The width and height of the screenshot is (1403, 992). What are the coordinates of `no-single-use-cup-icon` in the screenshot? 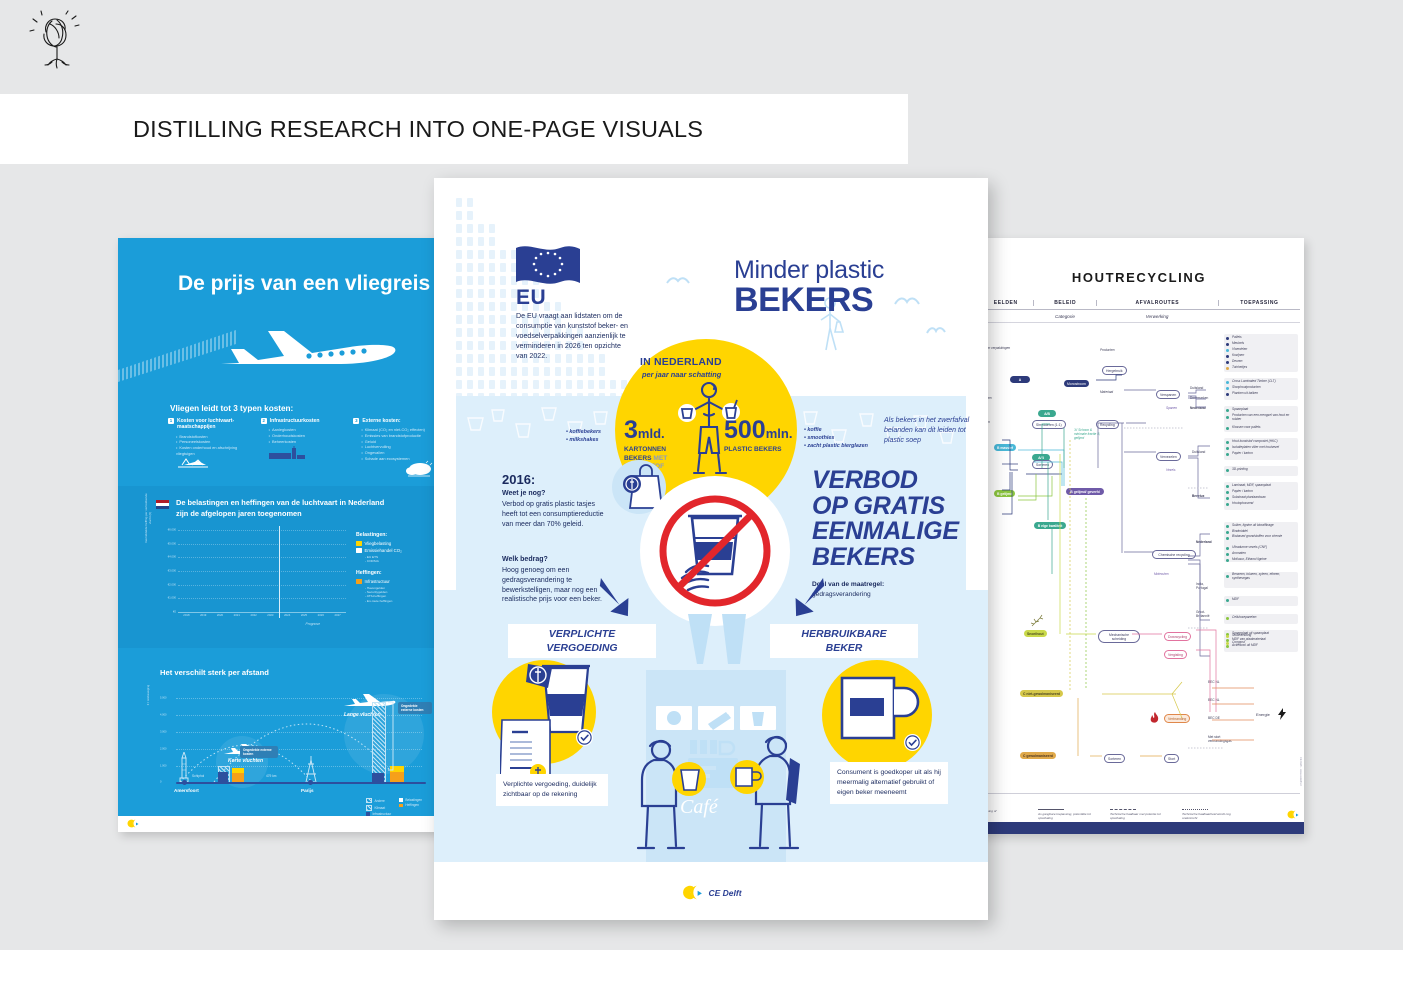 It's located at (715, 551).